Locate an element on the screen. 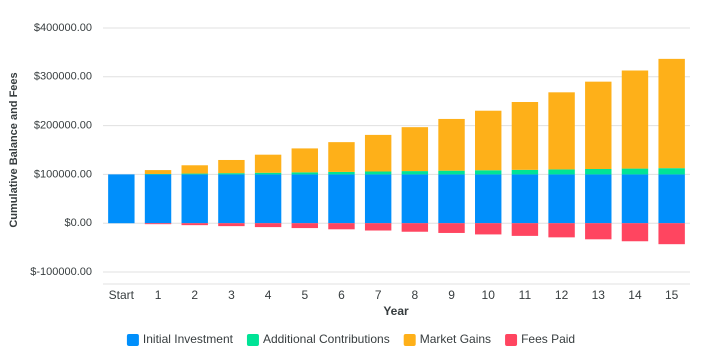 Image resolution: width=702 pixels, height=350 pixels. x-tick-label: 15 is located at coordinates (672, 295).